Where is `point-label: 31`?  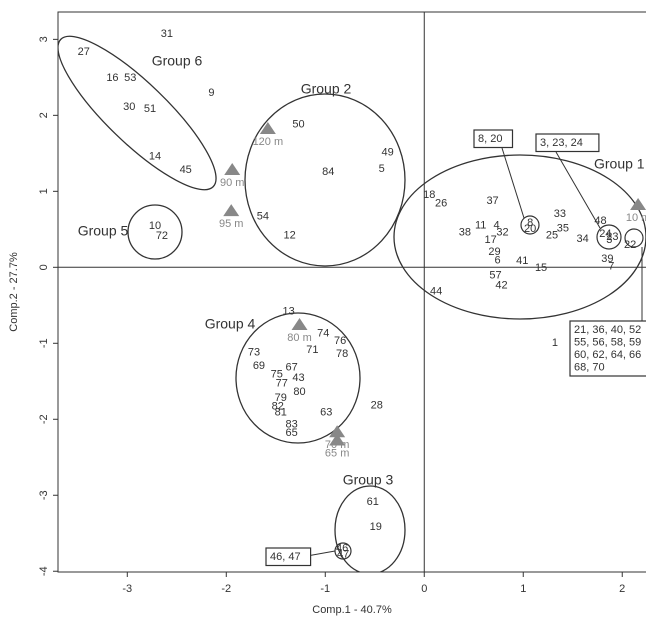
point-label: 31 is located at coordinates (167, 34).